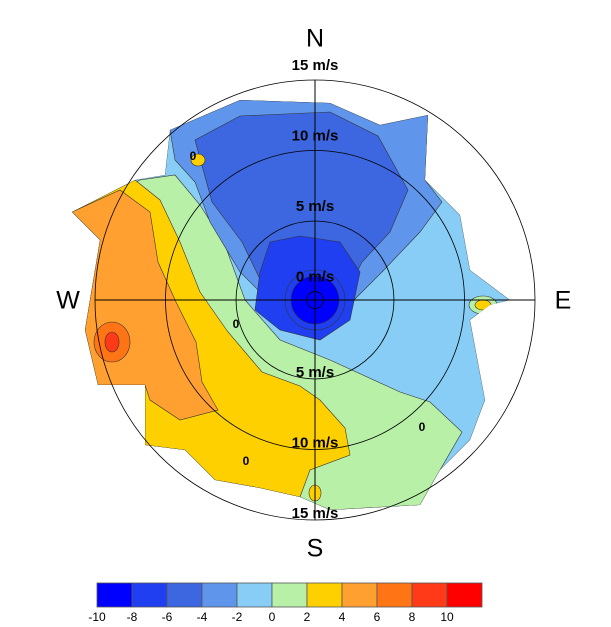  What do you see at coordinates (202, 617) in the screenshot?
I see `colorbar-tick-label: -4` at bounding box center [202, 617].